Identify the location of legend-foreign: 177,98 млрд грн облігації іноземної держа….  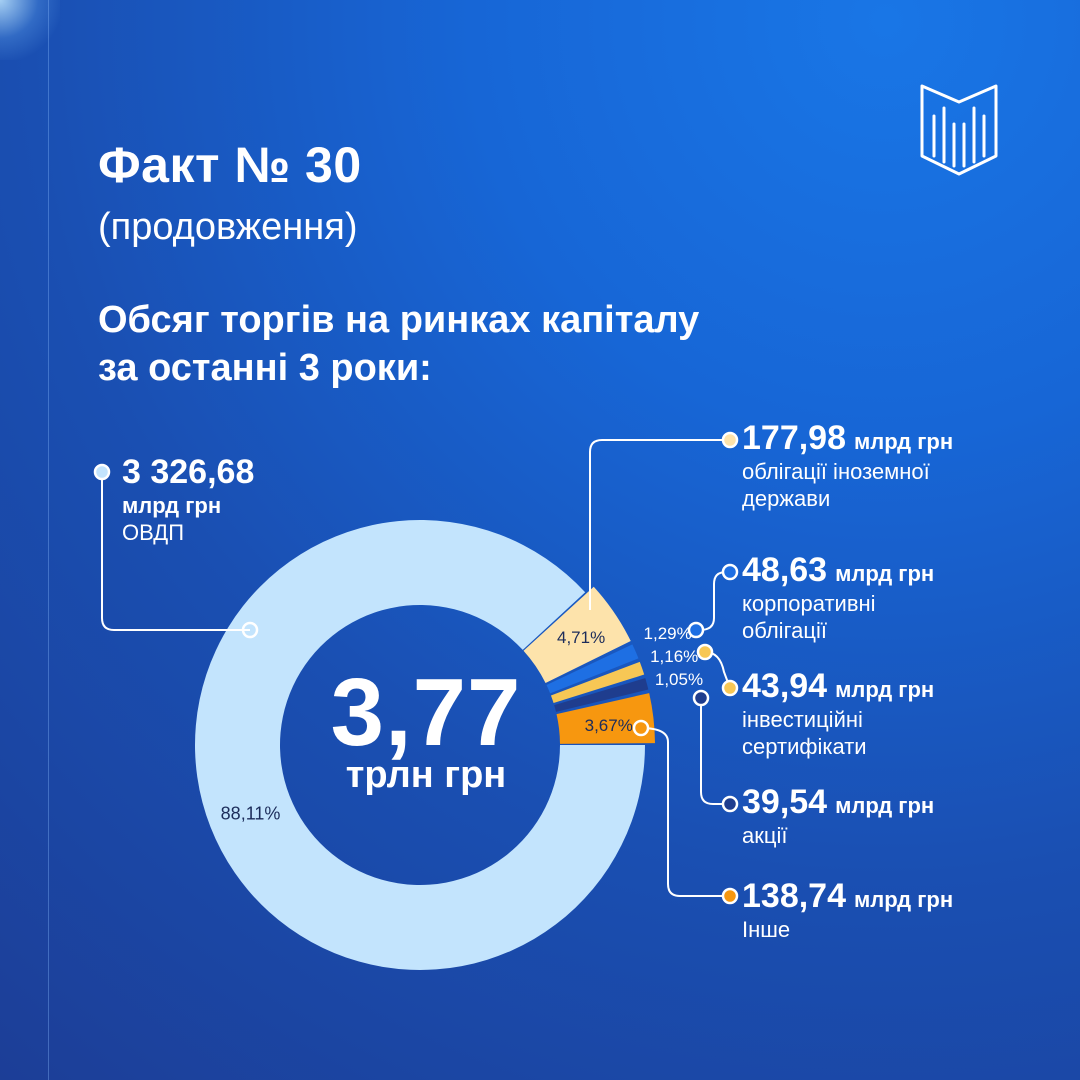
(847, 465).